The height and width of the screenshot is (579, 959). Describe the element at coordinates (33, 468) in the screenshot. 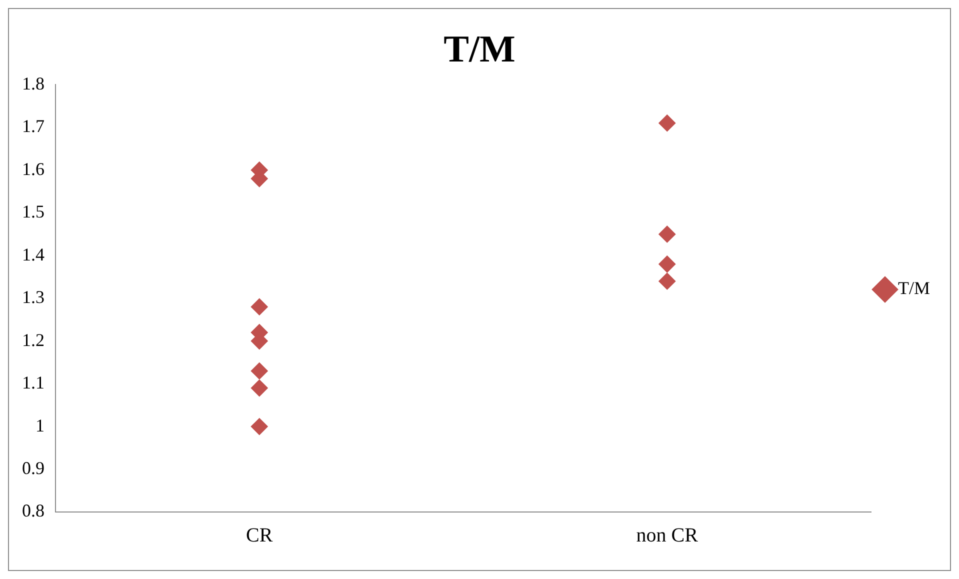

I see `y-tick-label: 0.9` at that location.